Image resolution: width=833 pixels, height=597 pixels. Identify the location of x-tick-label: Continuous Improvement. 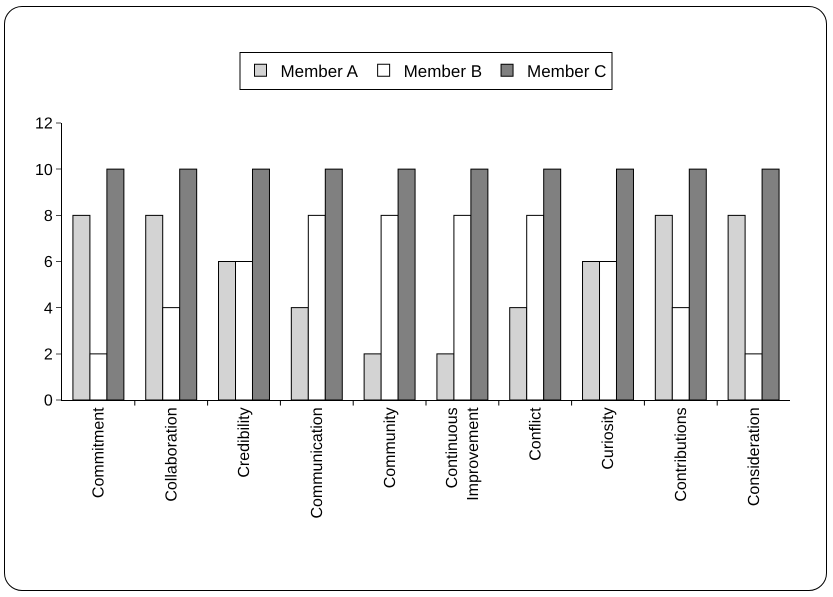
(463, 453).